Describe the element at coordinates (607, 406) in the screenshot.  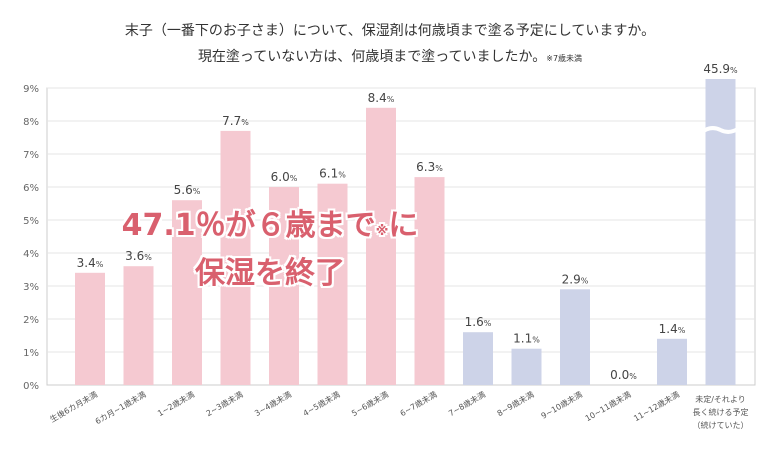
I see `x-tick-label: 10~11歳未満` at that location.